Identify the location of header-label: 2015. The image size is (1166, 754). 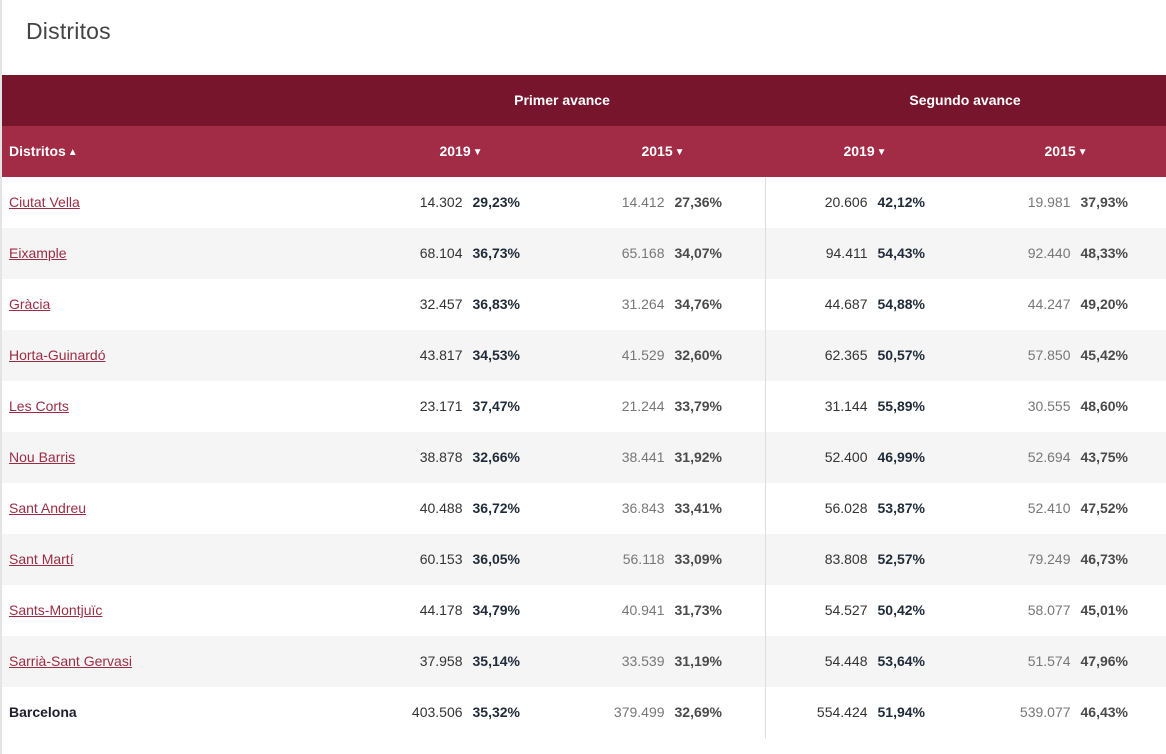
(1060, 151).